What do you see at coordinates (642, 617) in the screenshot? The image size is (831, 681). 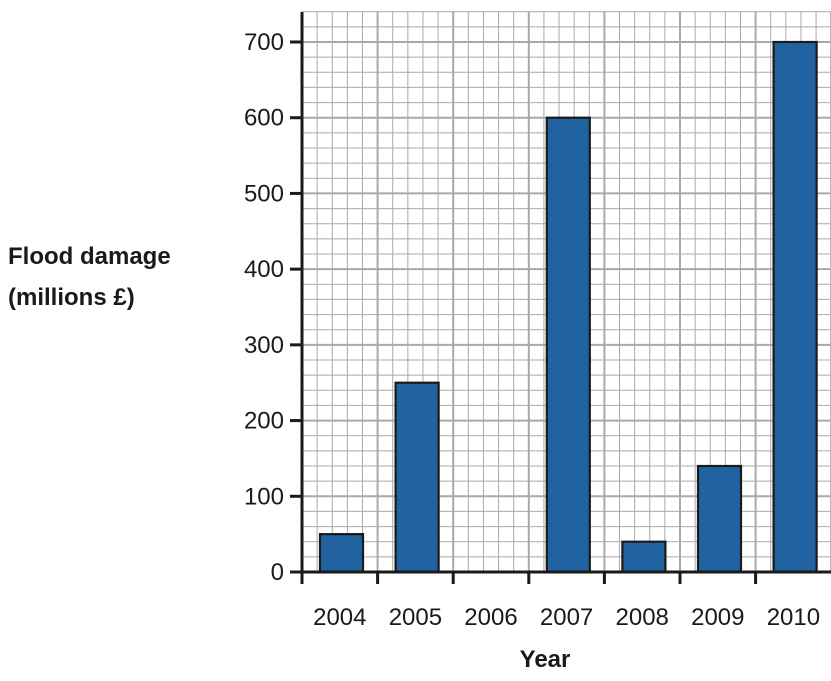 I see `x-tick-label-2008: 2008` at bounding box center [642, 617].